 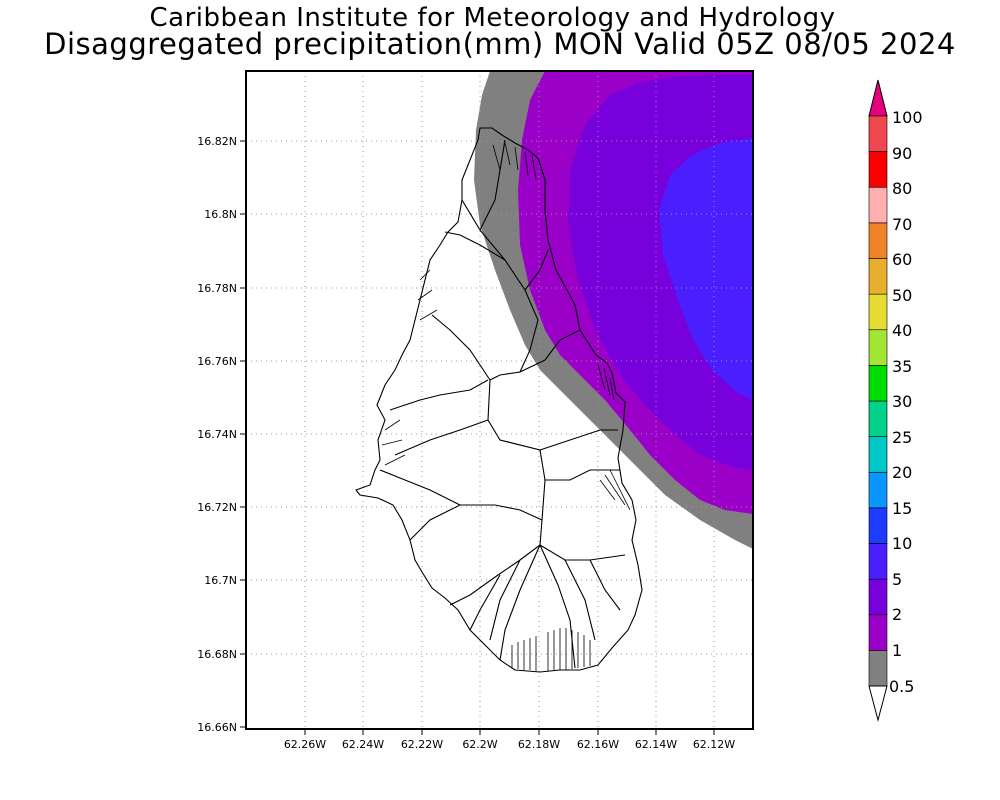 What do you see at coordinates (220, 214) in the screenshot?
I see `y-tick-label: 16.8N` at bounding box center [220, 214].